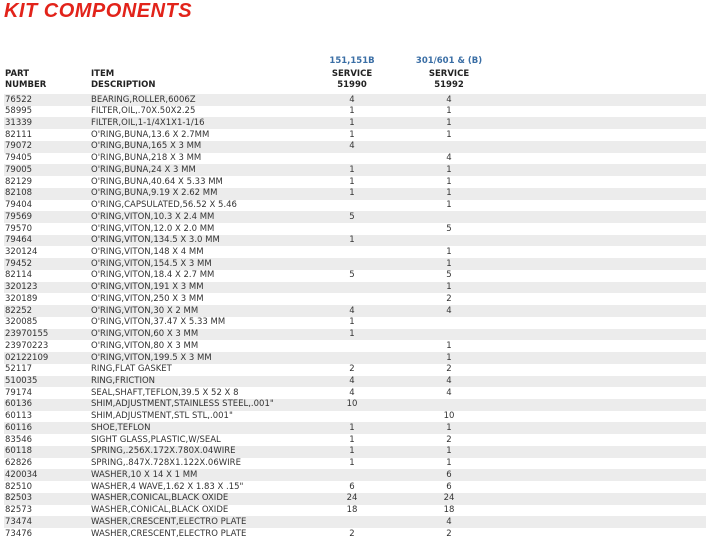 The height and width of the screenshot is (541, 708). Describe the element at coordinates (19, 193) in the screenshot. I see `part-number: 82108` at that location.